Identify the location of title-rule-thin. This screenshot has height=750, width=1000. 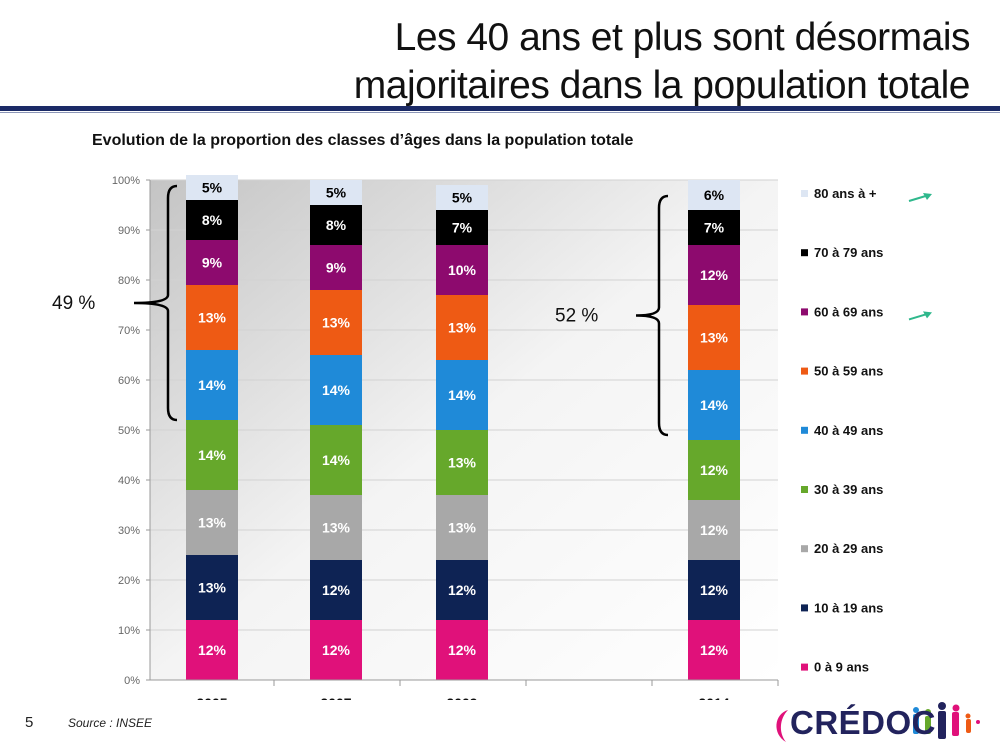
(500, 112).